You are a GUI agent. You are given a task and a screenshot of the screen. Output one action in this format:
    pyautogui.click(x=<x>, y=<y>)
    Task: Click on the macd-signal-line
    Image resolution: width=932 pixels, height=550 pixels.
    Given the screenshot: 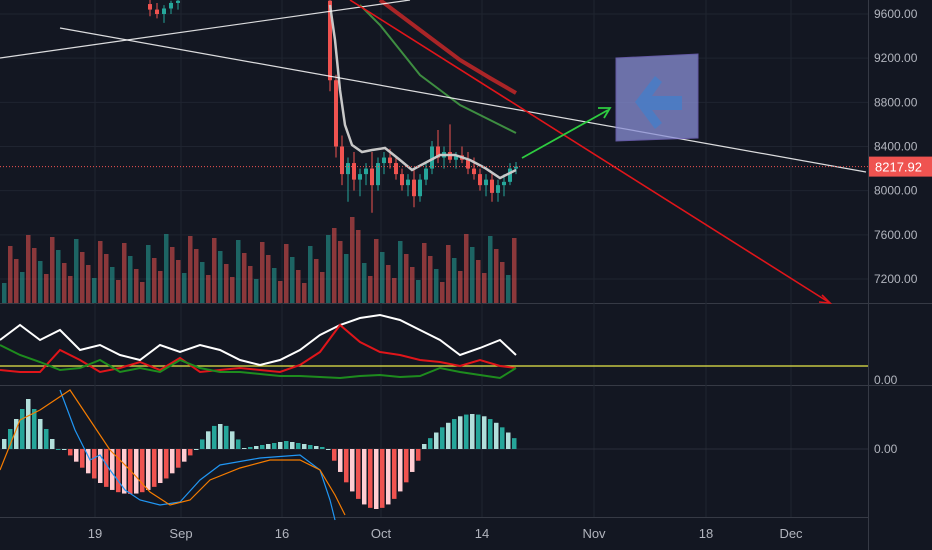 What is the action you would take?
    pyautogui.click(x=173, y=452)
    